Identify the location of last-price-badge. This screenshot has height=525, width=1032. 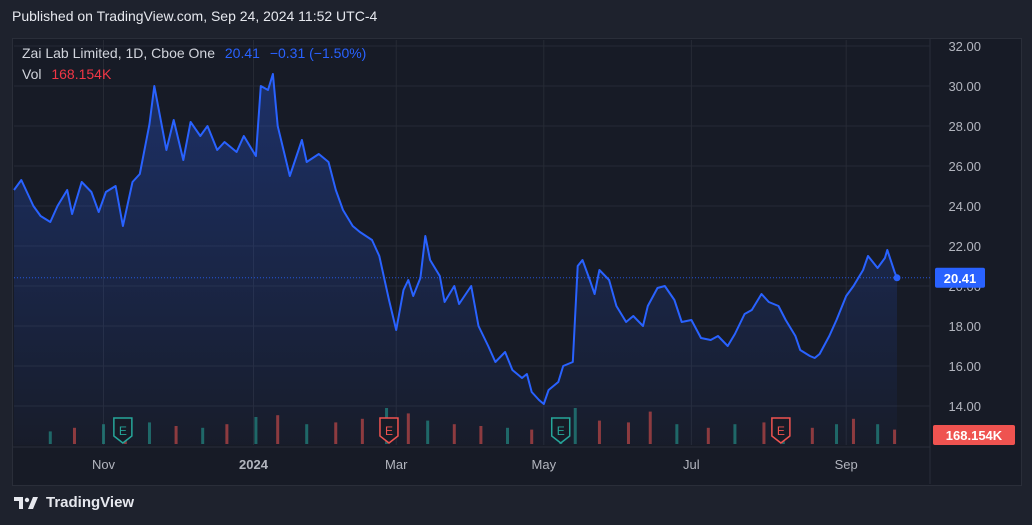
(960, 277).